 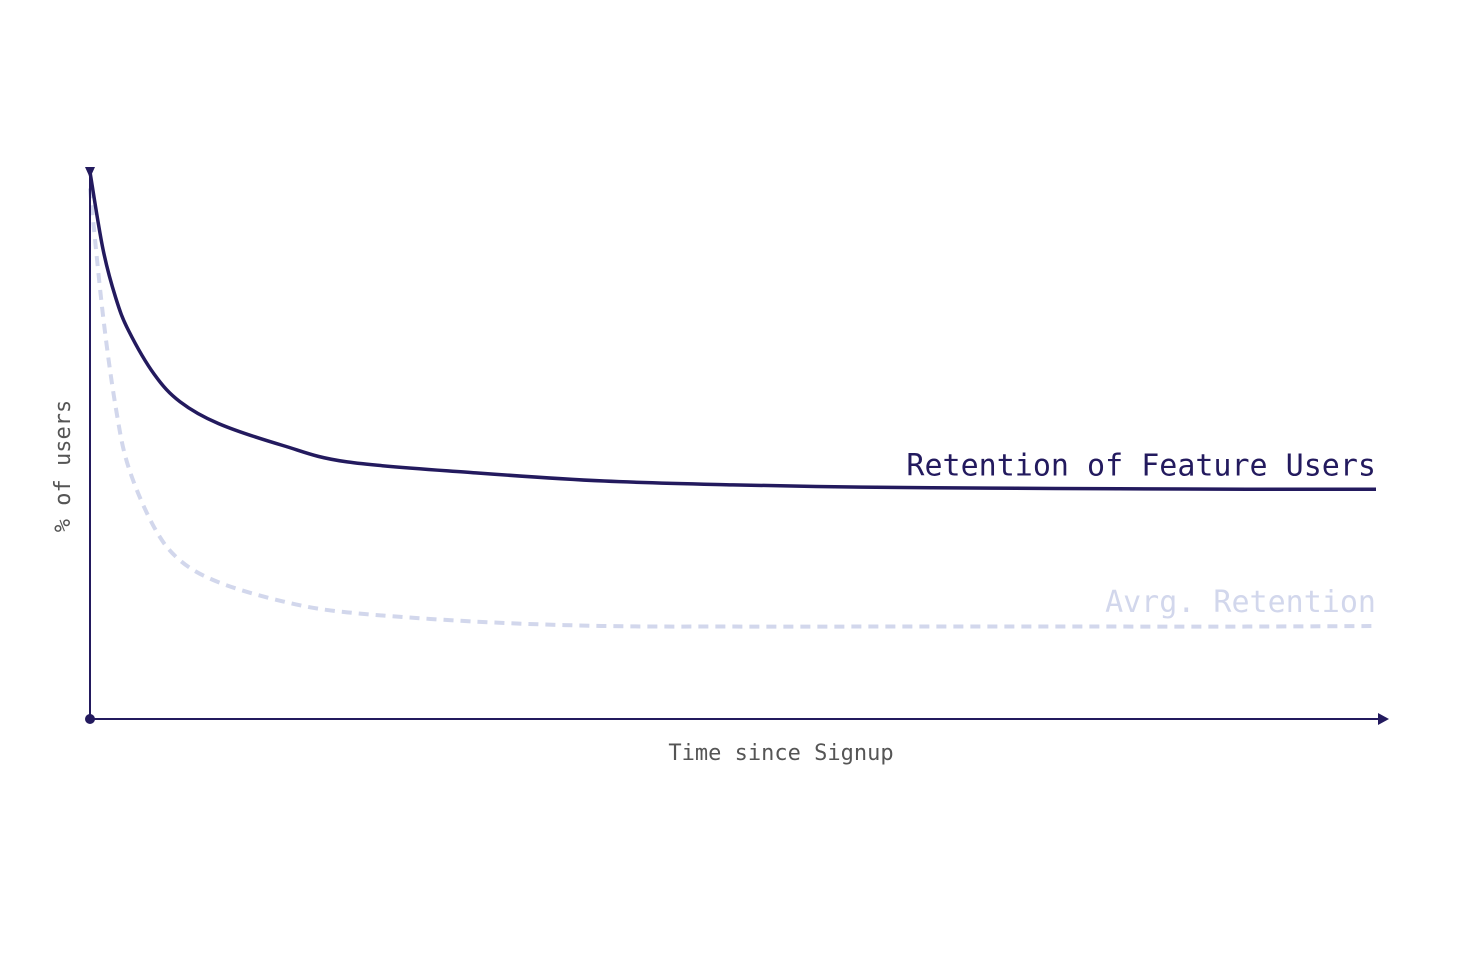 I want to click on y-axis-label: % of users, so click(x=63, y=466).